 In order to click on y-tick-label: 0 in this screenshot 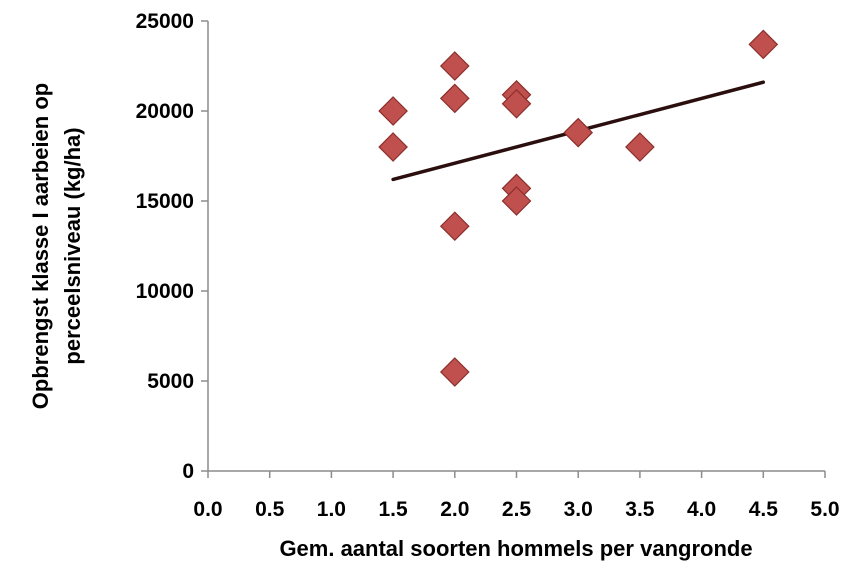, I will do `click(188, 471)`.